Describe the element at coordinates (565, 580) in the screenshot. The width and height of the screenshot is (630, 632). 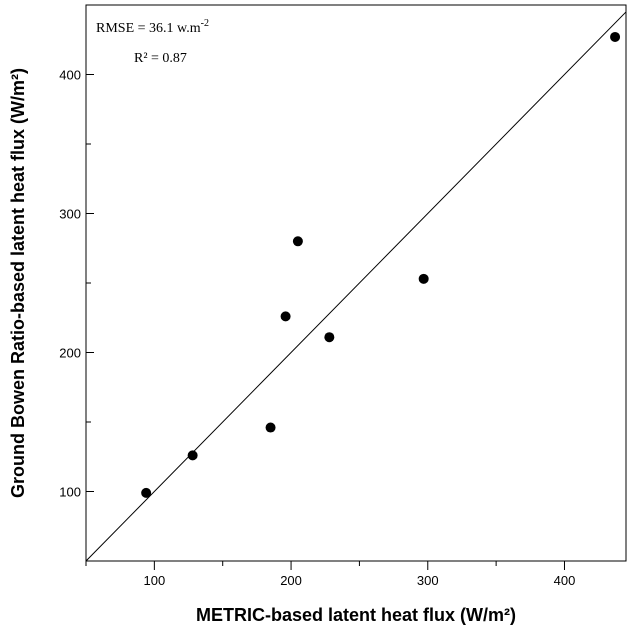
I see `x-tick-label: 400` at that location.